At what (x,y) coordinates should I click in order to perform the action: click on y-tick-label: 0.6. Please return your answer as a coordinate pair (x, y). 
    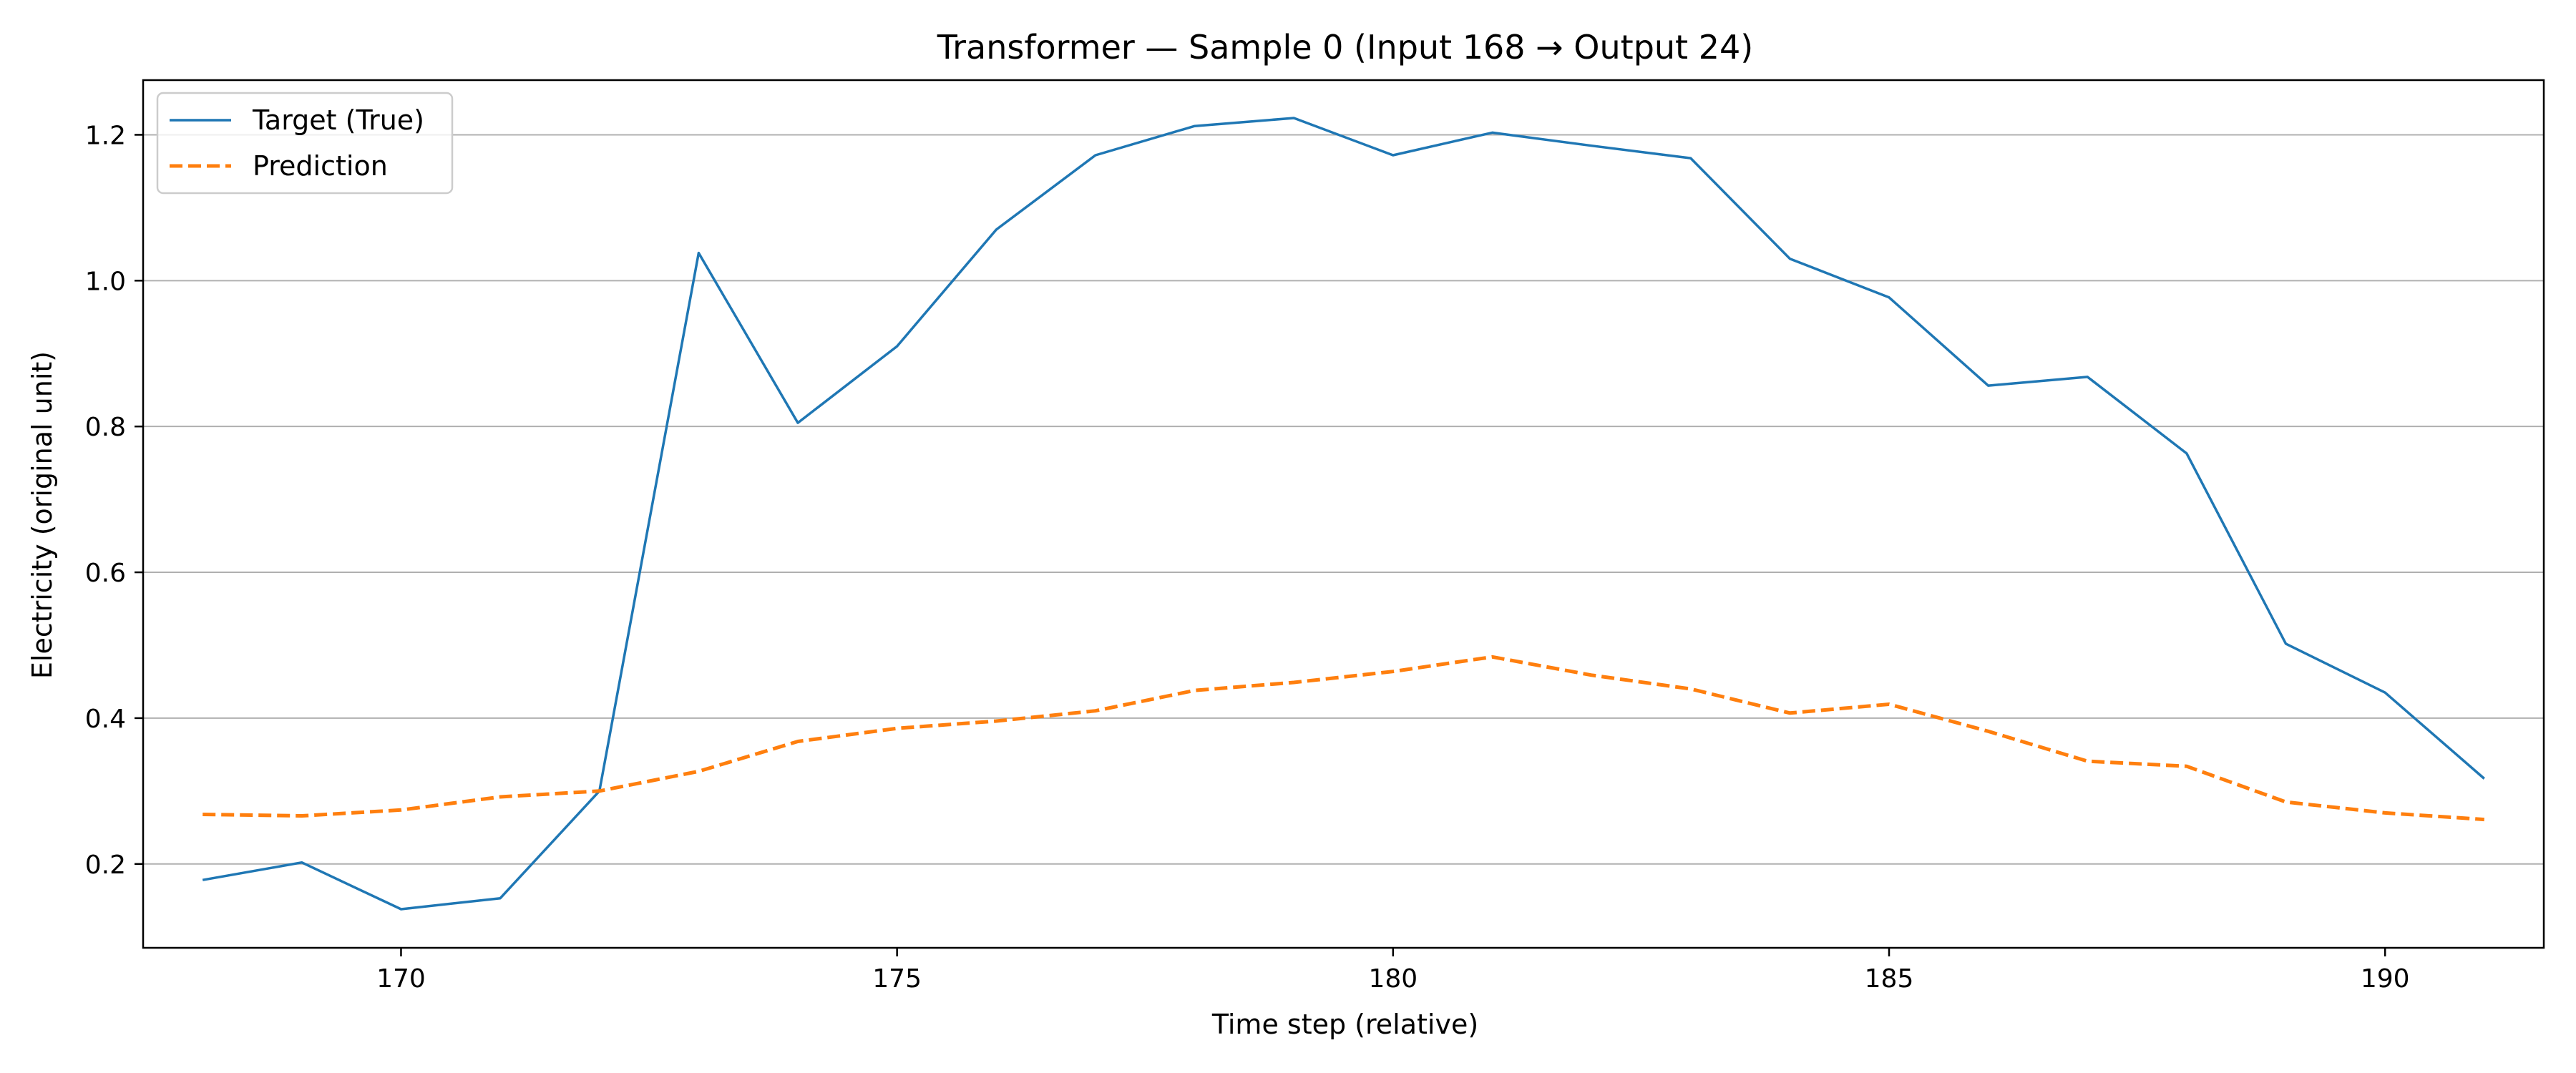
    Looking at the image, I should click on (105, 573).